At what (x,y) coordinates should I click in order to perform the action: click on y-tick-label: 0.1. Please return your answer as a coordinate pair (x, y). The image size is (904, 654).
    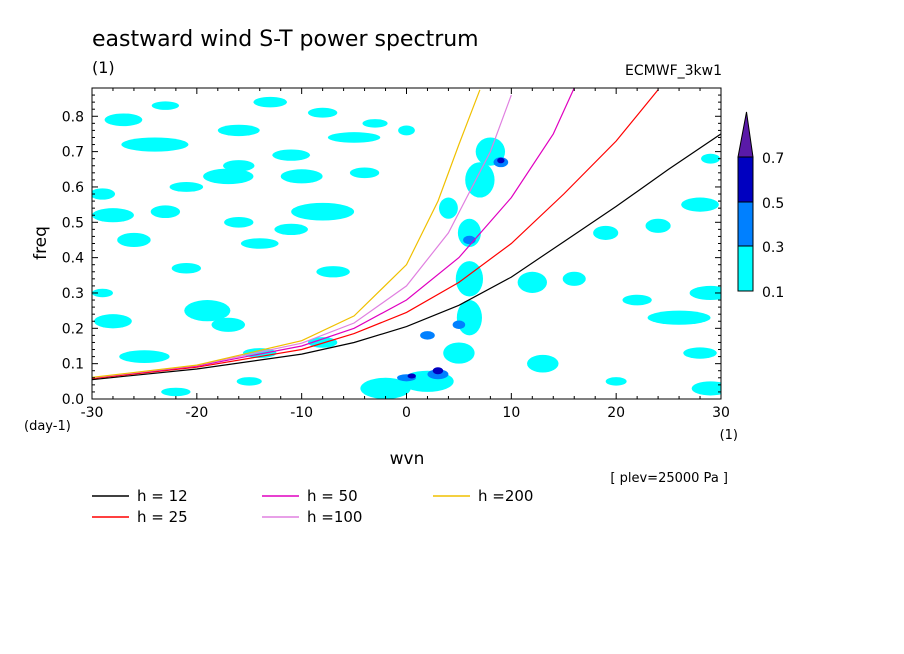
    Looking at the image, I should click on (73, 365).